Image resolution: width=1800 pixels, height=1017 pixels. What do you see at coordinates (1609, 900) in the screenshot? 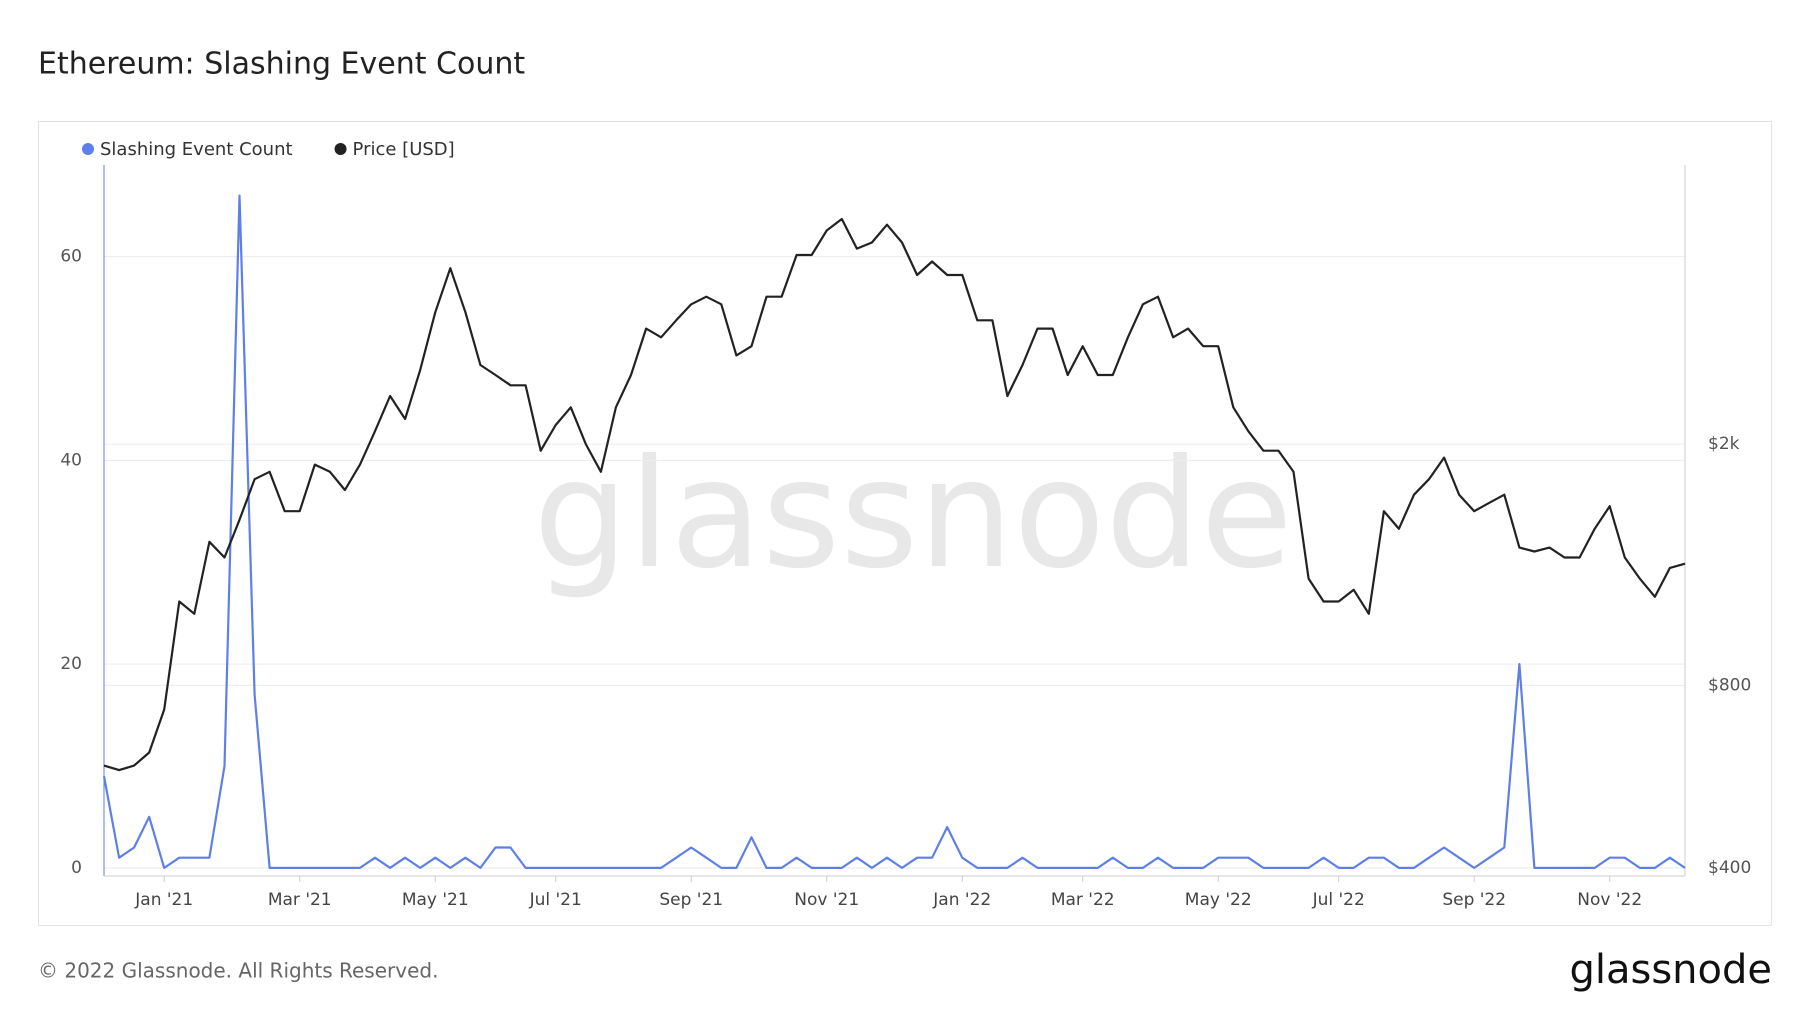
I see `x-tick-label: Nov '22` at bounding box center [1609, 900].